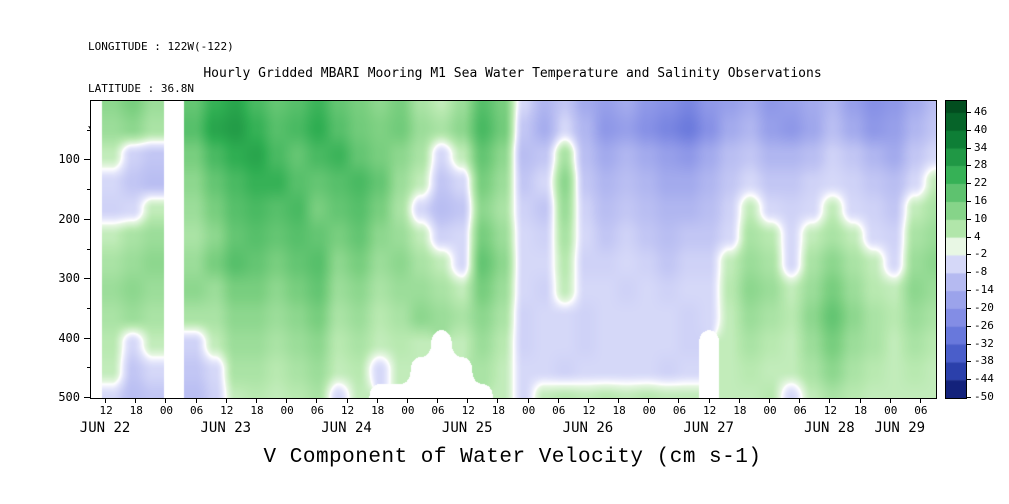 The image size is (1009, 504). I want to click on date-label: JUN 26, so click(588, 428).